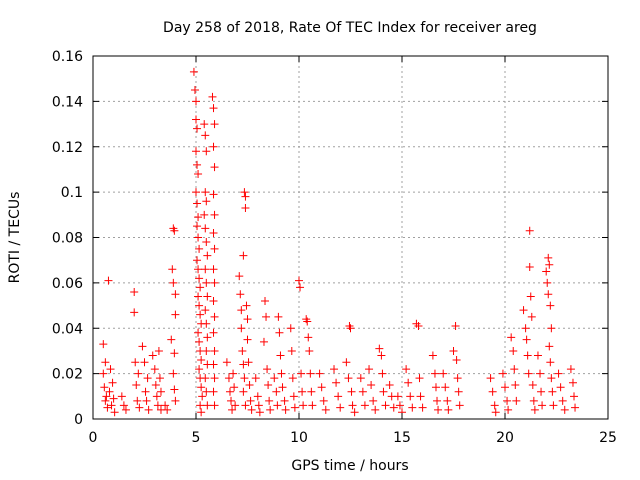 This screenshot has height=480, width=640. Describe the element at coordinates (196, 438) in the screenshot. I see `x-tick-label: 5` at that location.